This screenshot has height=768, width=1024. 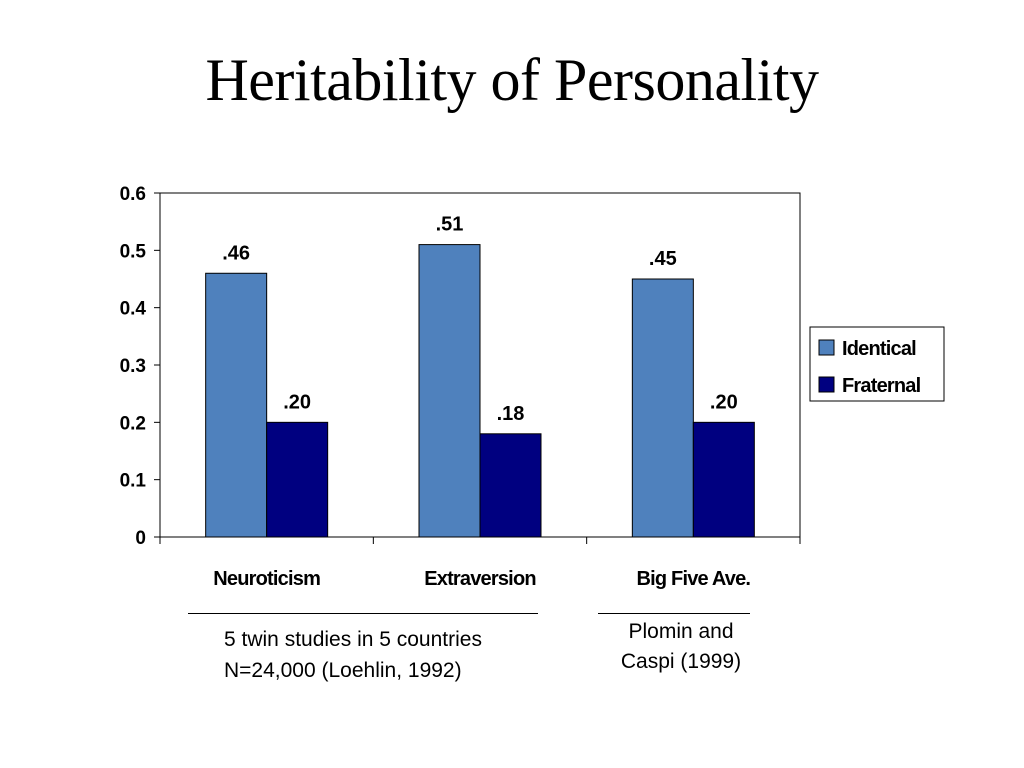 What do you see at coordinates (363, 613) in the screenshot?
I see `left-note-divider` at bounding box center [363, 613].